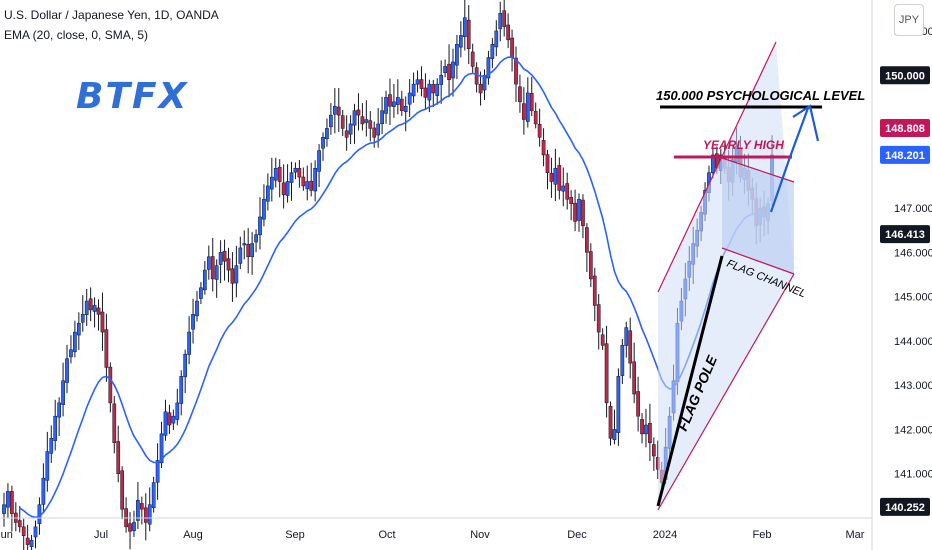 The image size is (932, 550). What do you see at coordinates (762, 535) in the screenshot?
I see `x-tick-label: Feb` at bounding box center [762, 535].